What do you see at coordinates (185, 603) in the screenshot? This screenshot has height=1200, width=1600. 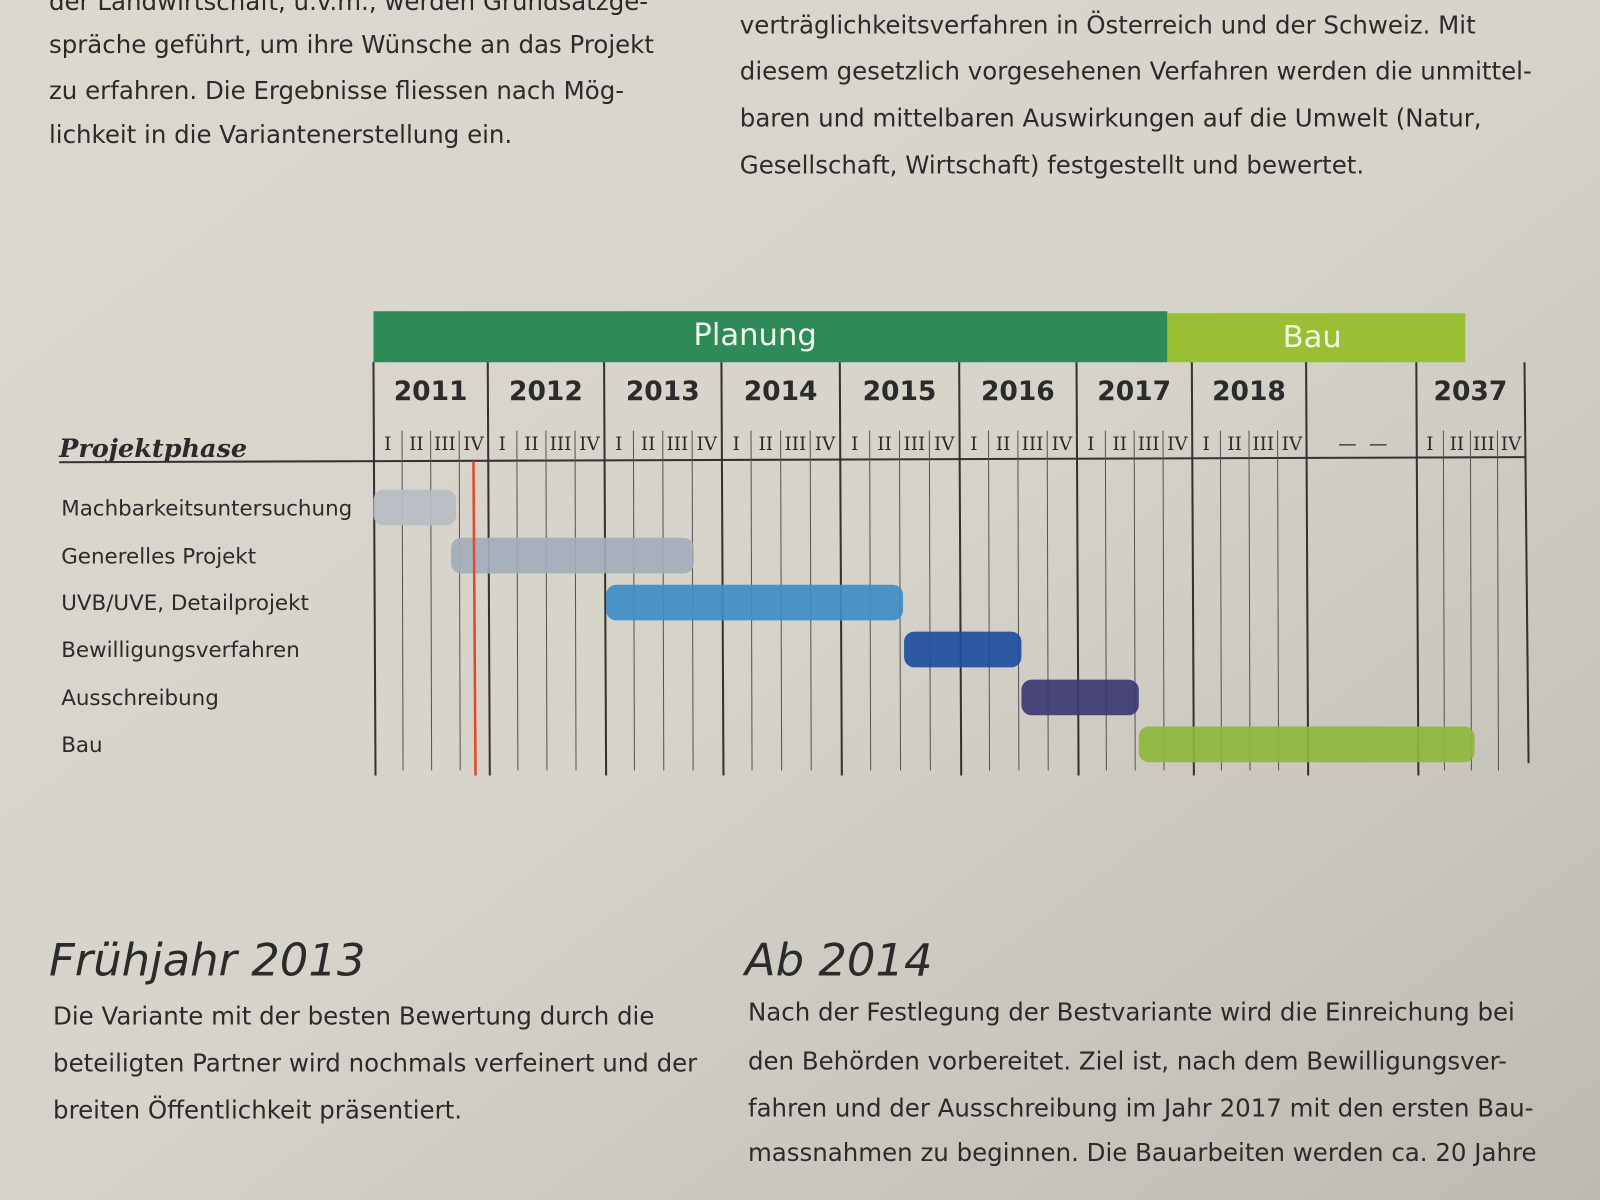 I see `phase-label: UVB/UVE, Detailprojekt` at bounding box center [185, 603].